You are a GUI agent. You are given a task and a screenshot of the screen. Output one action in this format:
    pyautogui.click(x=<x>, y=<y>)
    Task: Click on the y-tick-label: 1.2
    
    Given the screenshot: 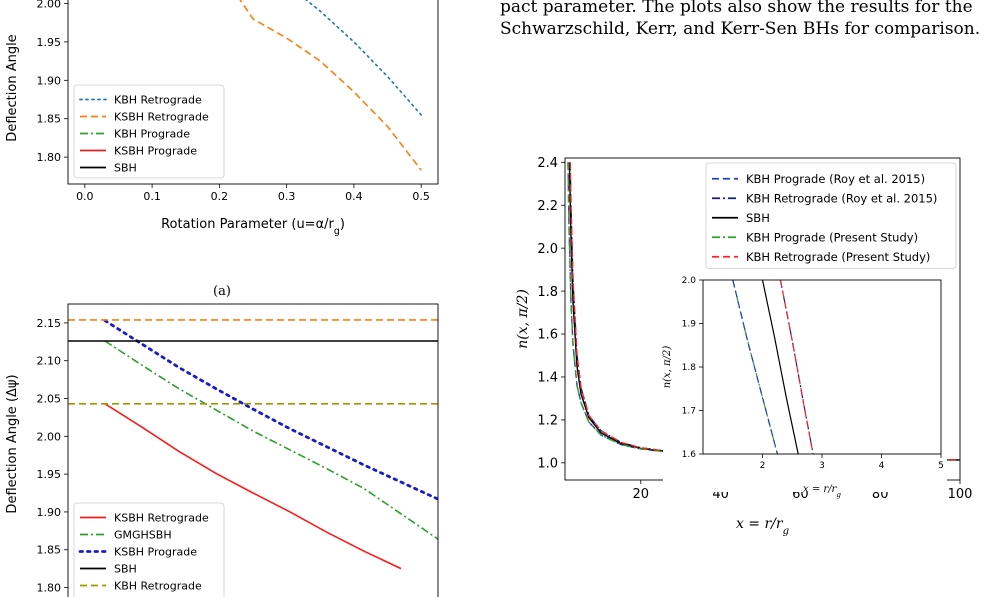 What is the action you would take?
    pyautogui.click(x=547, y=421)
    